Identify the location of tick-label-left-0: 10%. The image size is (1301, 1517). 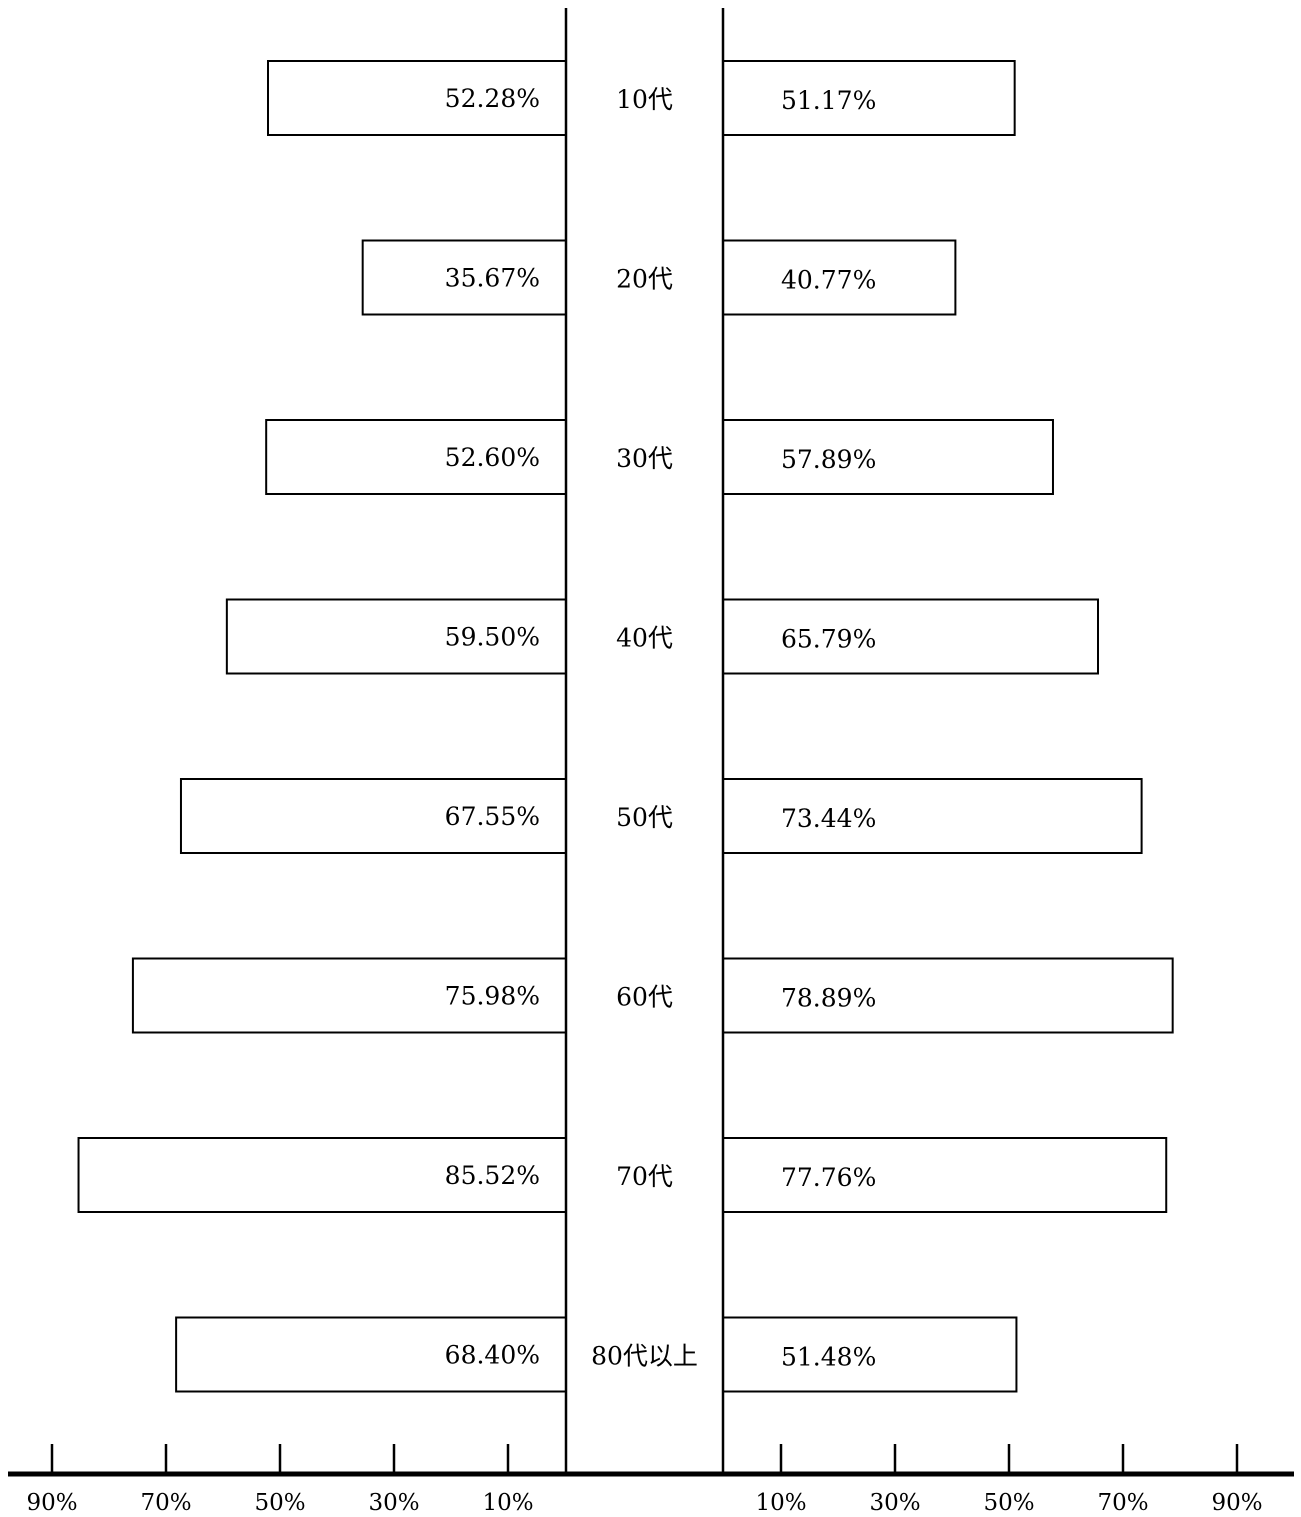
(507, 1503).